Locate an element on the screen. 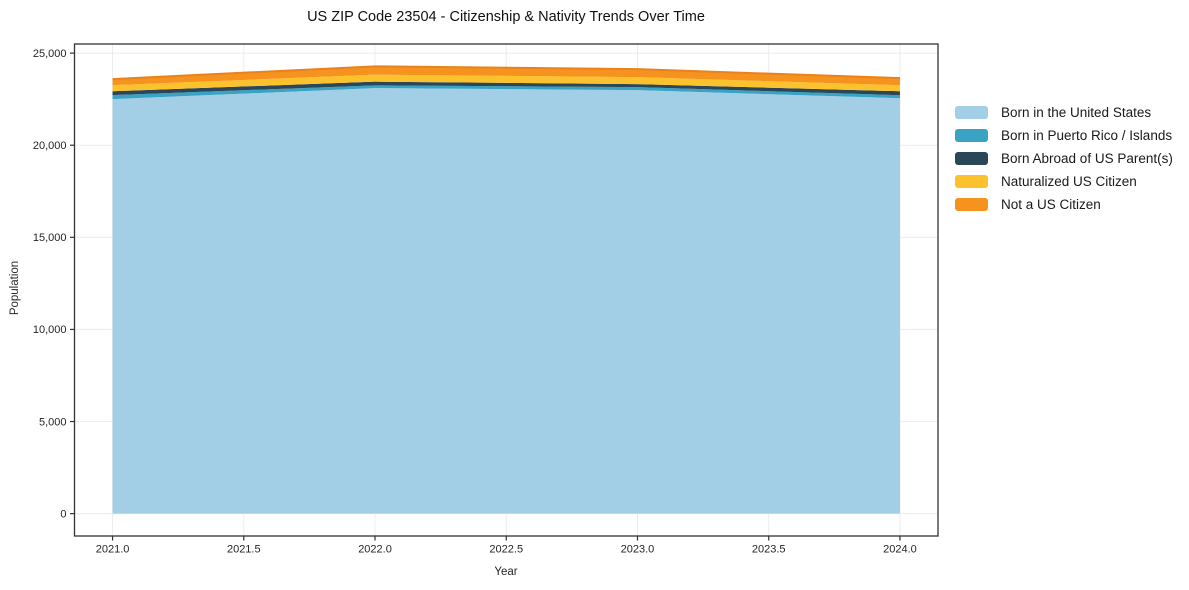 The image size is (1189, 590). y-tick-label: 0 is located at coordinates (63, 514).